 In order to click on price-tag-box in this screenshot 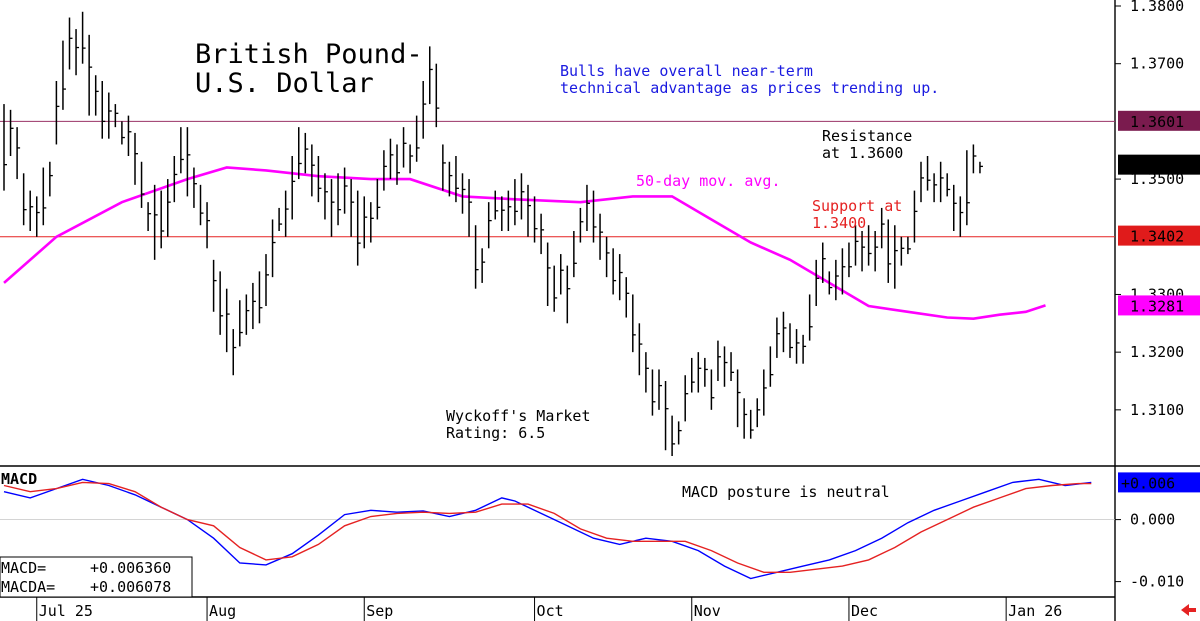, I will do `click(1159, 120)`.